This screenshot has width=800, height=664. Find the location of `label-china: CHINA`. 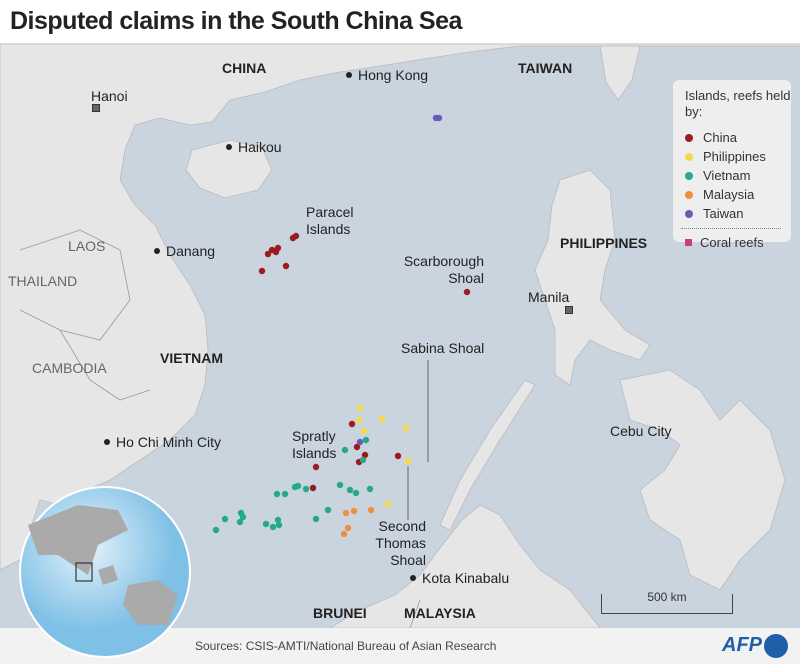

label-china: CHINA is located at coordinates (244, 68).